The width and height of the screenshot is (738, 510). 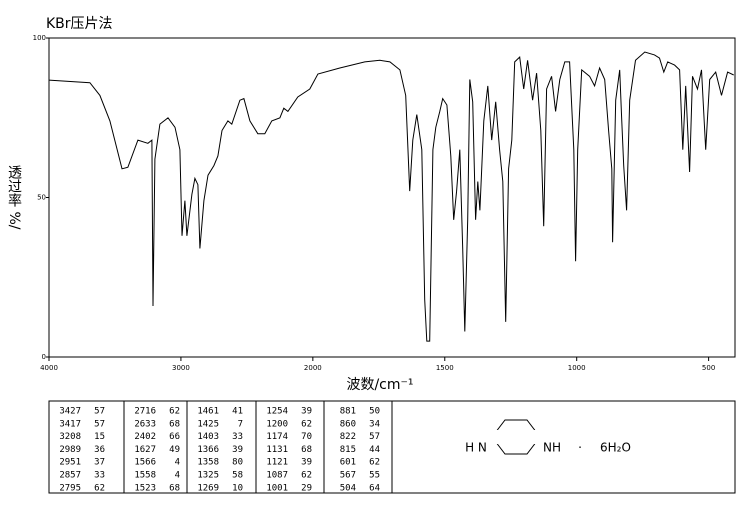 What do you see at coordinates (145, 412) in the screenshot?
I see `peak-wavenumber: 2716` at bounding box center [145, 412].